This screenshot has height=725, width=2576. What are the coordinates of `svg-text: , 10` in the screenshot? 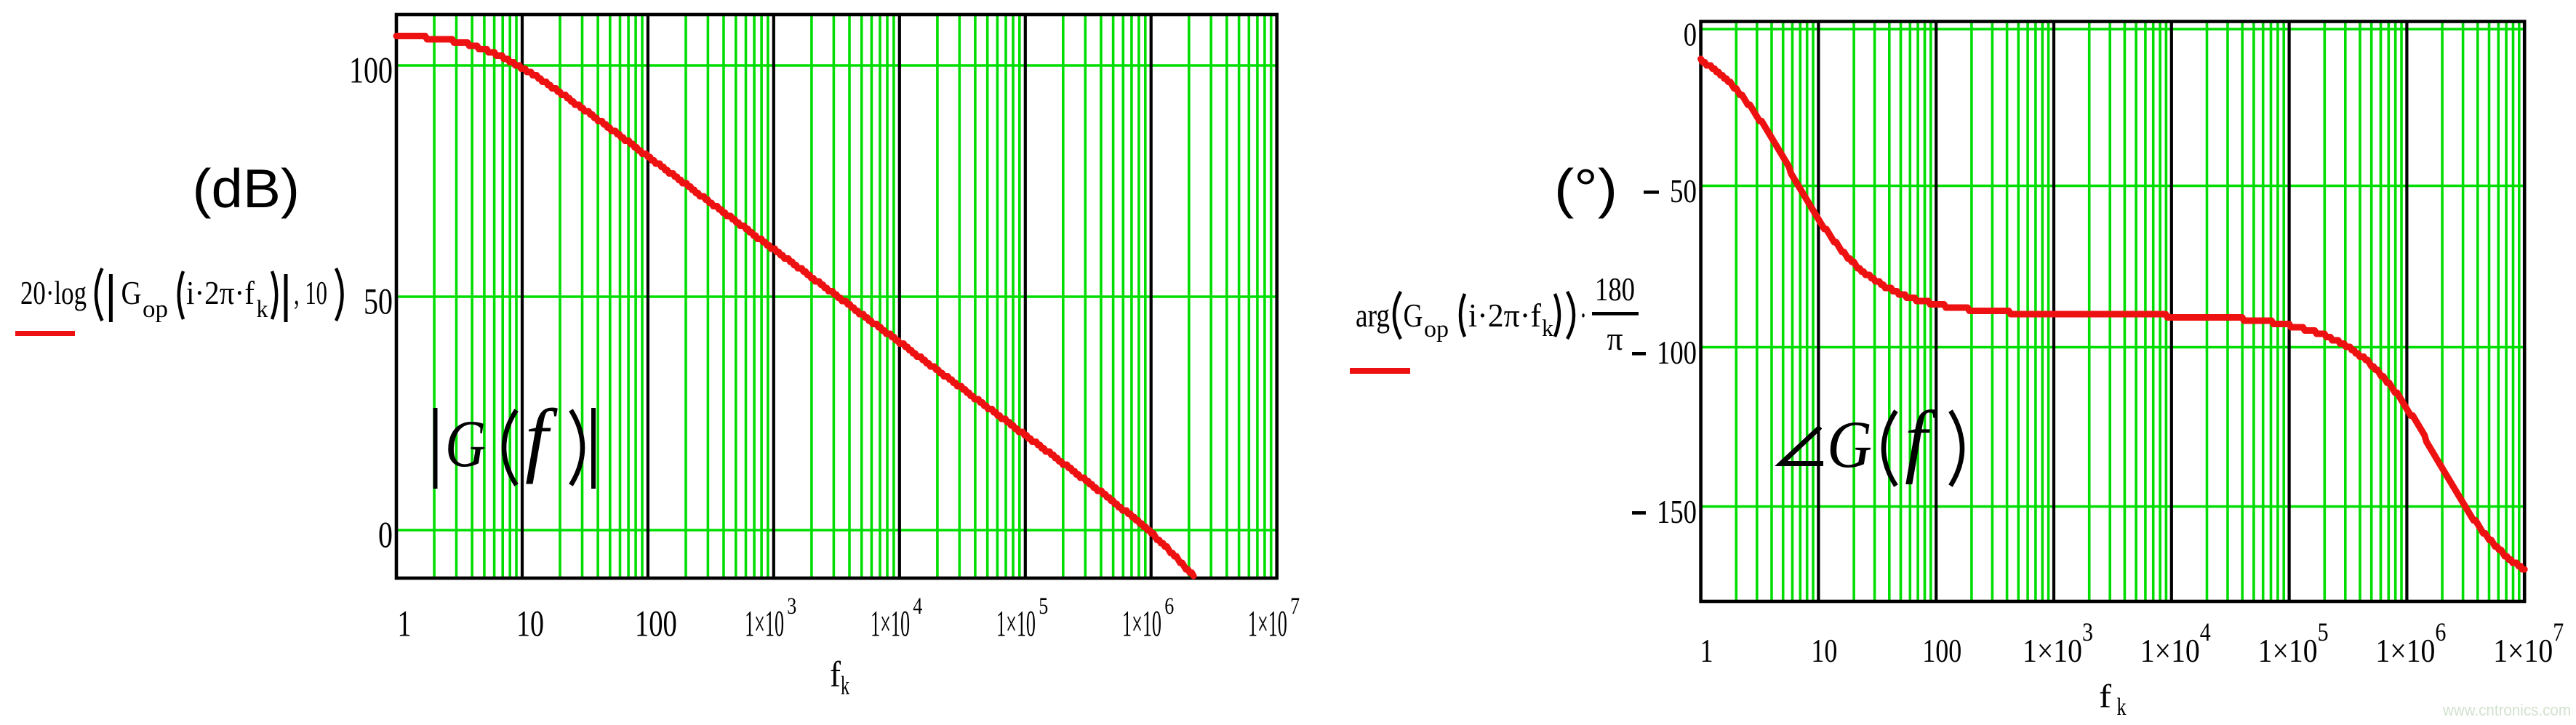 It's located at (310, 292).